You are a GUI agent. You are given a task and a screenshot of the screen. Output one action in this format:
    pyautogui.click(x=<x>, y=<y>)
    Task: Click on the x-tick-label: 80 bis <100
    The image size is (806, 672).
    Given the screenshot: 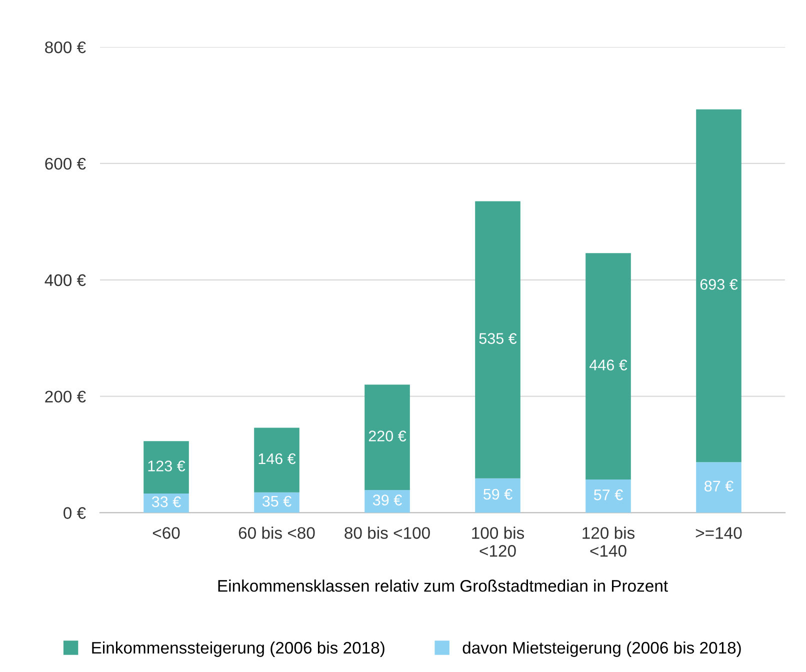 What is the action you would take?
    pyautogui.click(x=387, y=532)
    